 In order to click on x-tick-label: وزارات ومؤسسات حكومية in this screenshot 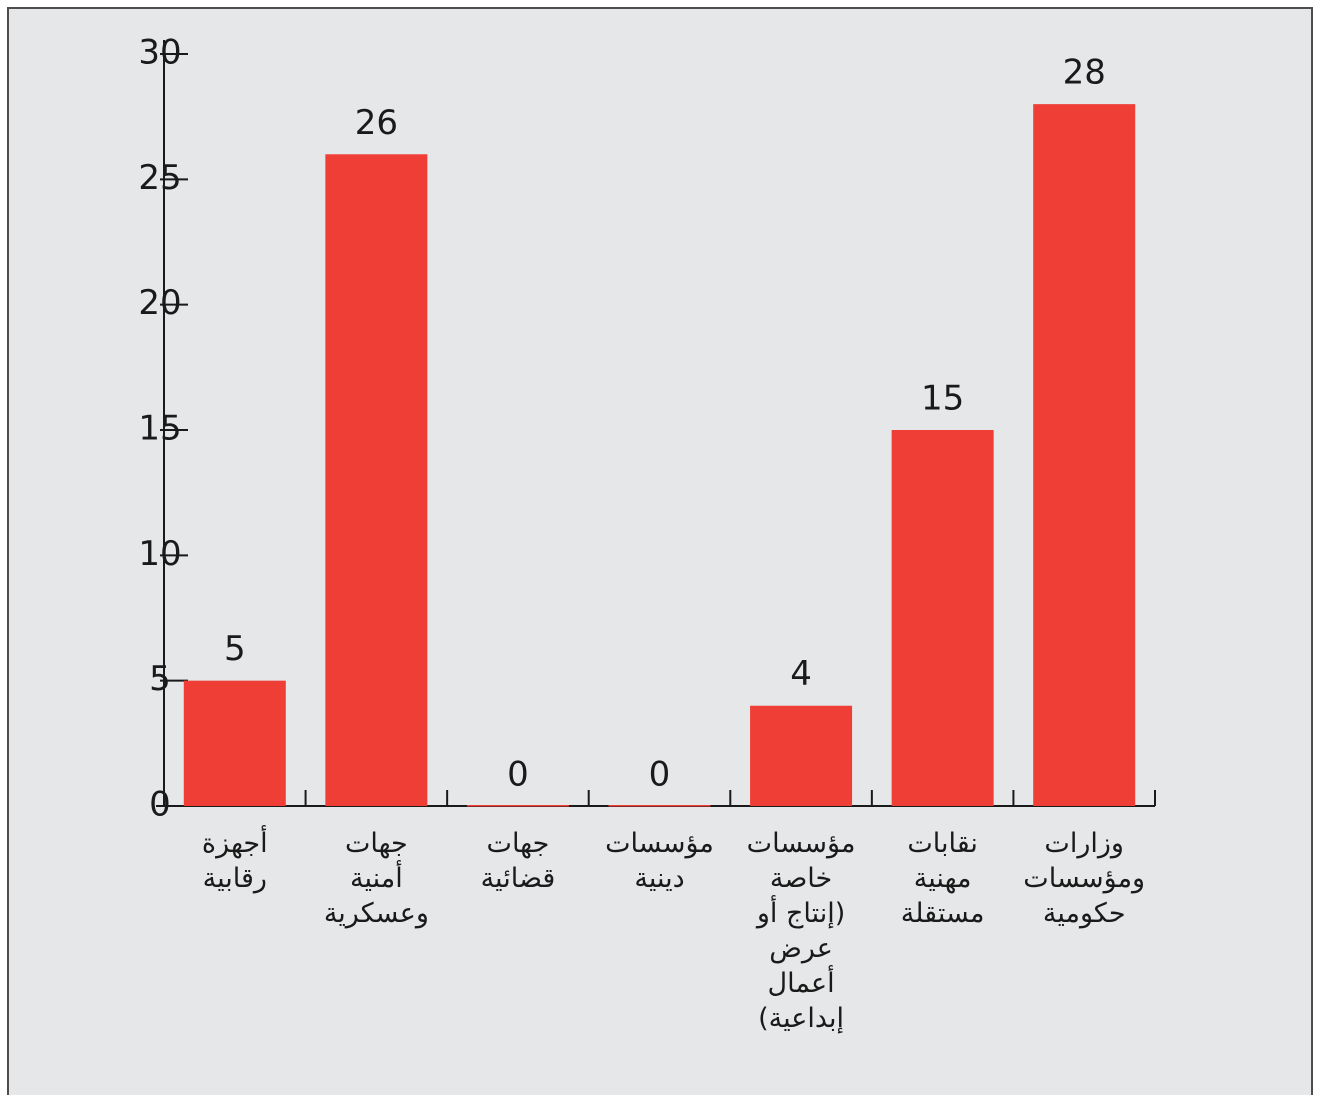, I will do `click(1084, 878)`.